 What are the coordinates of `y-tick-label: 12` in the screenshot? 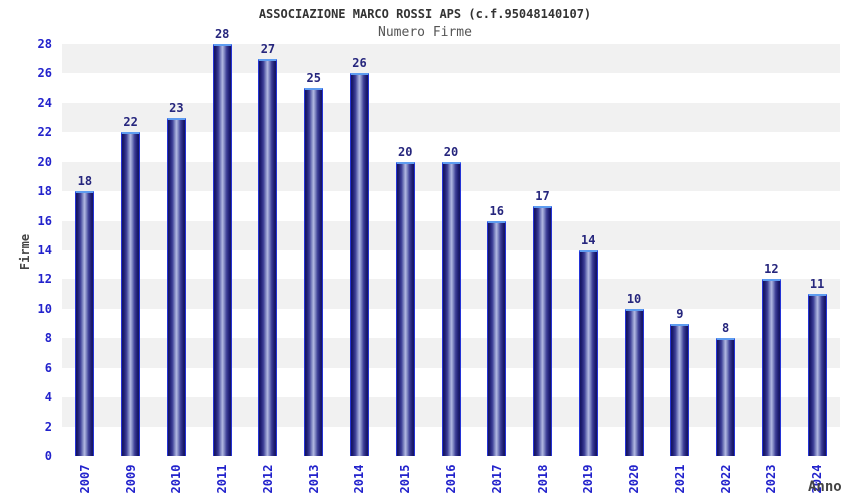 It's located at (44, 279).